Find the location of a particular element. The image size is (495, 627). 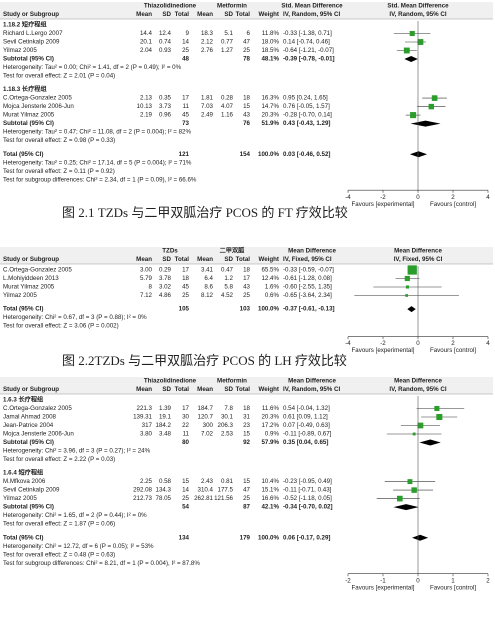

study-cell: 22 is located at coordinates (185, 425).